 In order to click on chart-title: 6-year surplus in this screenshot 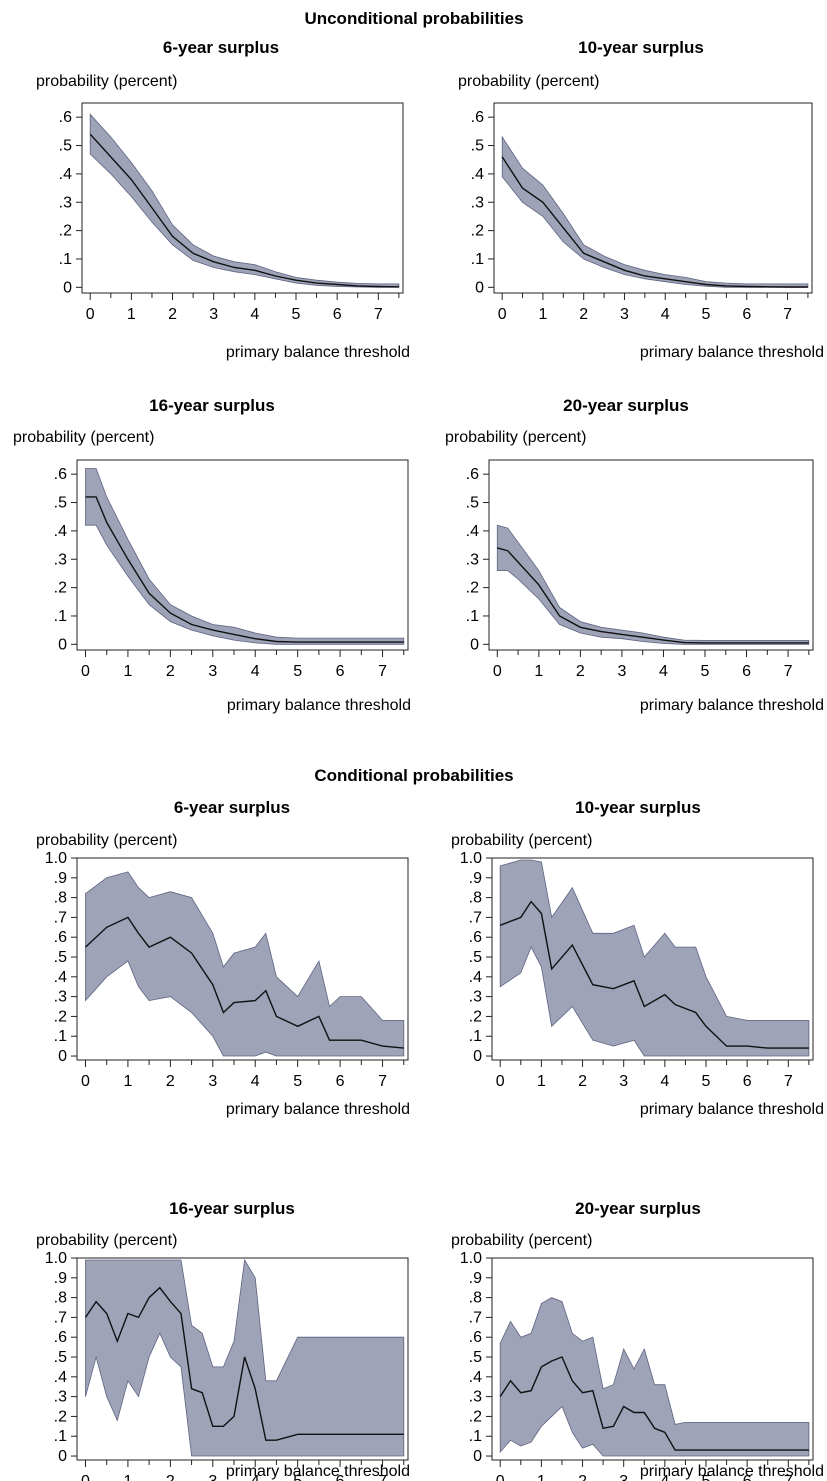, I will do `click(221, 47)`.